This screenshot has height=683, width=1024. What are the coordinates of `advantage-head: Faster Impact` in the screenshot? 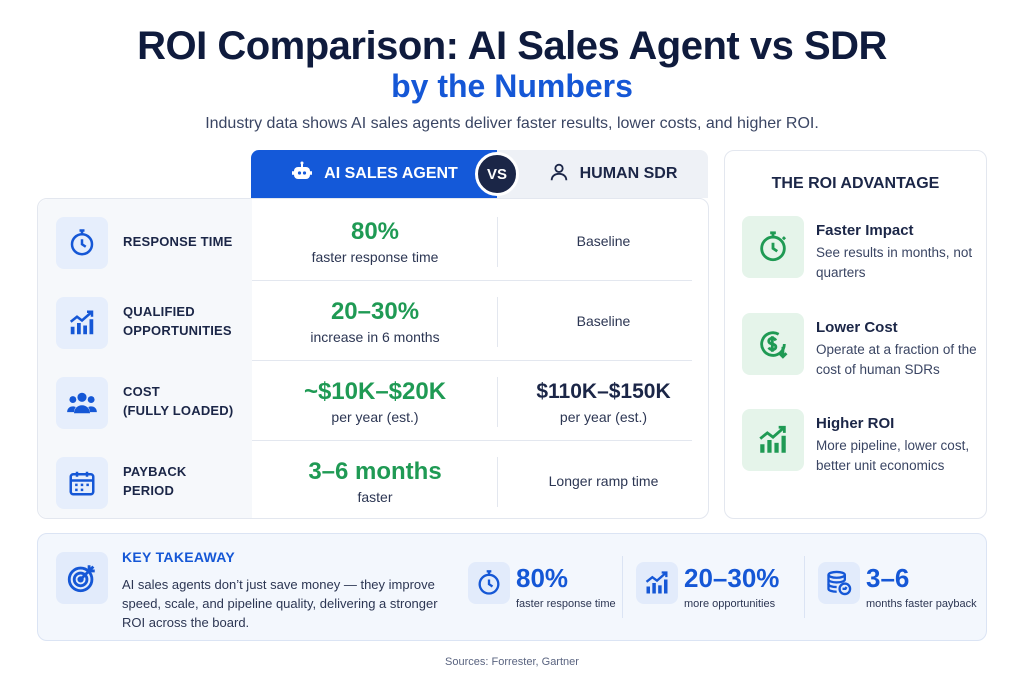 It's located at (865, 230).